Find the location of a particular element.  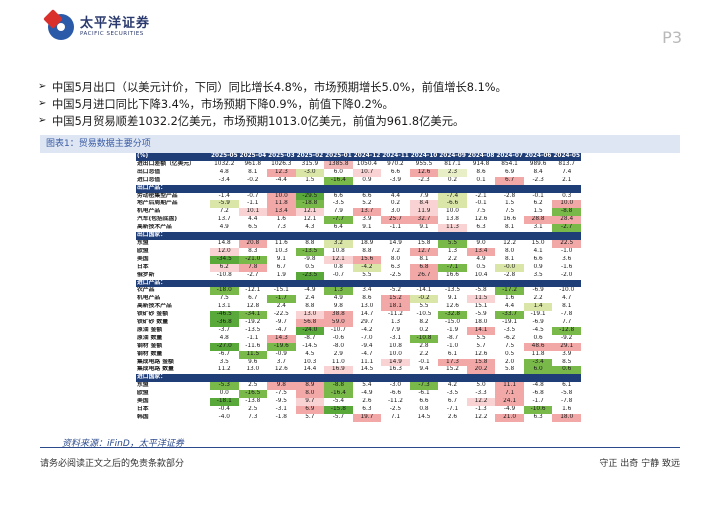

table-cell: 16.9 is located at coordinates (338, 370).